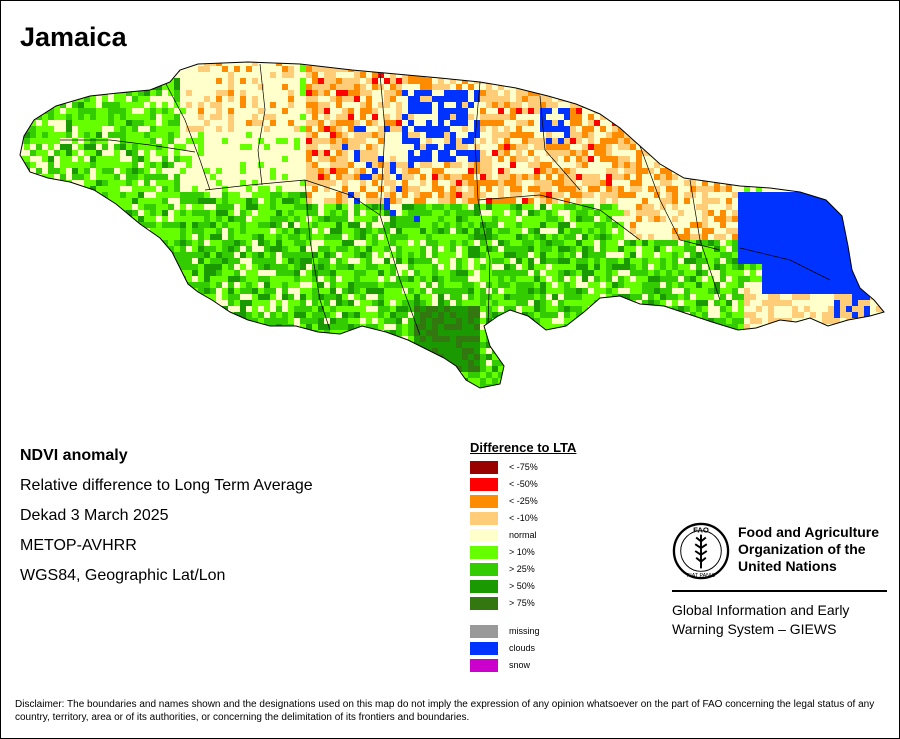 The height and width of the screenshot is (739, 900). What do you see at coordinates (523, 447) in the screenshot?
I see `legend-title: Difference to LTA` at bounding box center [523, 447].